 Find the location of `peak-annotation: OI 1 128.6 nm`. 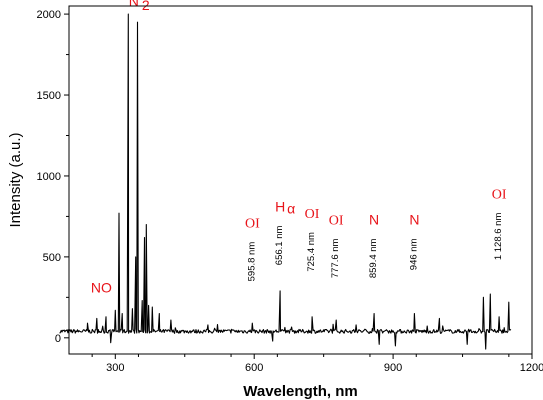

peak-annotation: OI 1 128.6 nm is located at coordinates (499, 224).